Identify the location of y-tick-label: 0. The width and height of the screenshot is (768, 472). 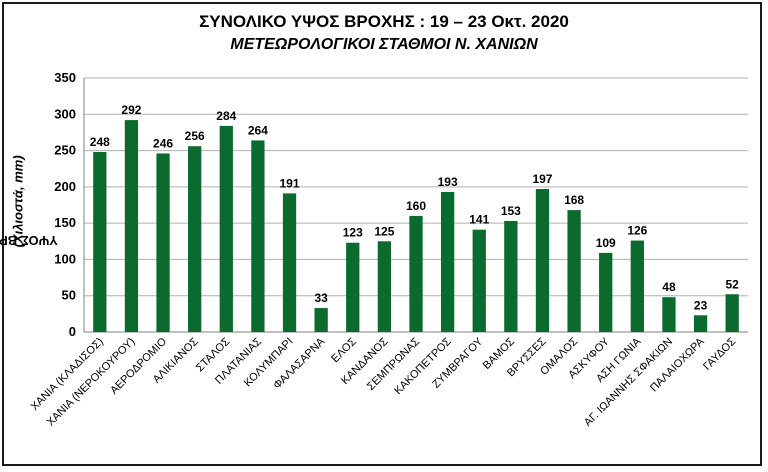
(72, 331).